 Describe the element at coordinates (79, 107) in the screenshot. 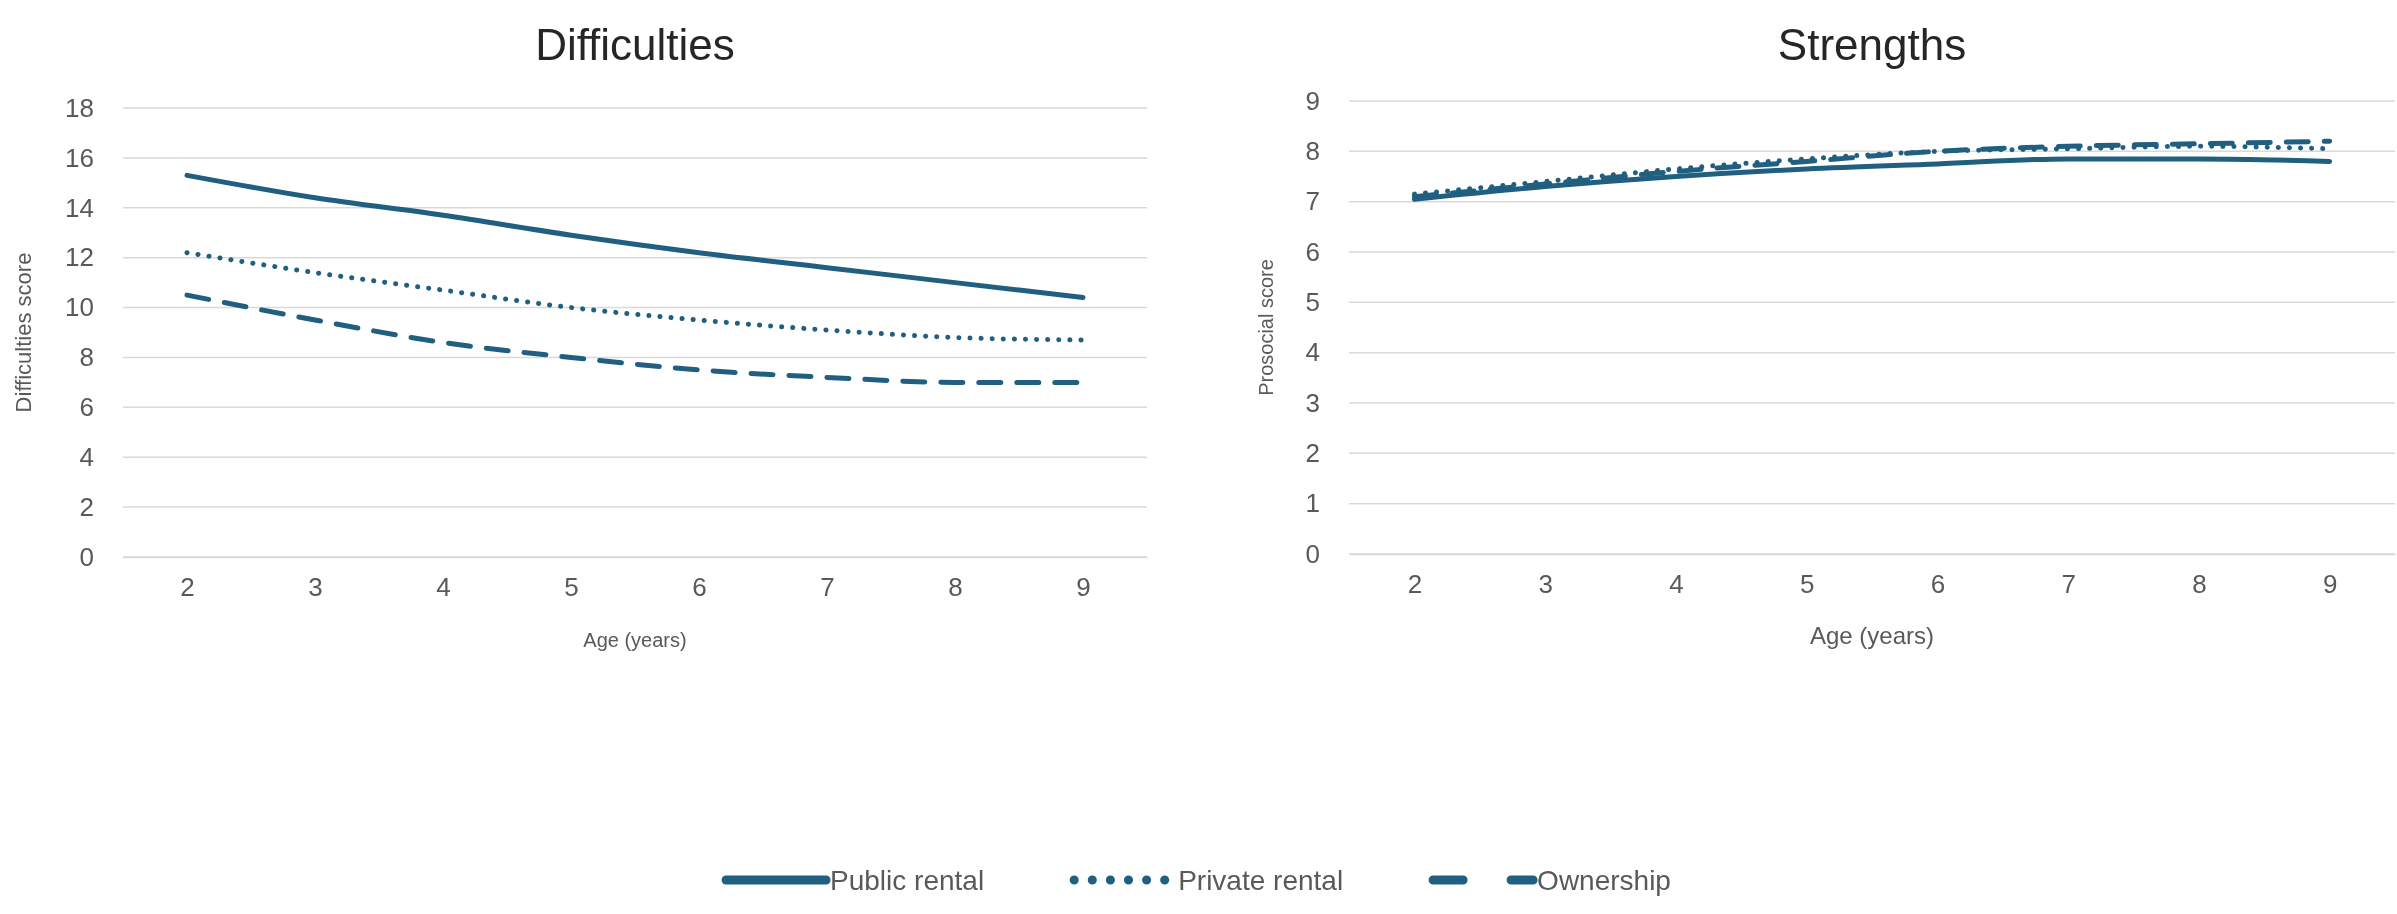

I see `y-tick-label: 18` at that location.